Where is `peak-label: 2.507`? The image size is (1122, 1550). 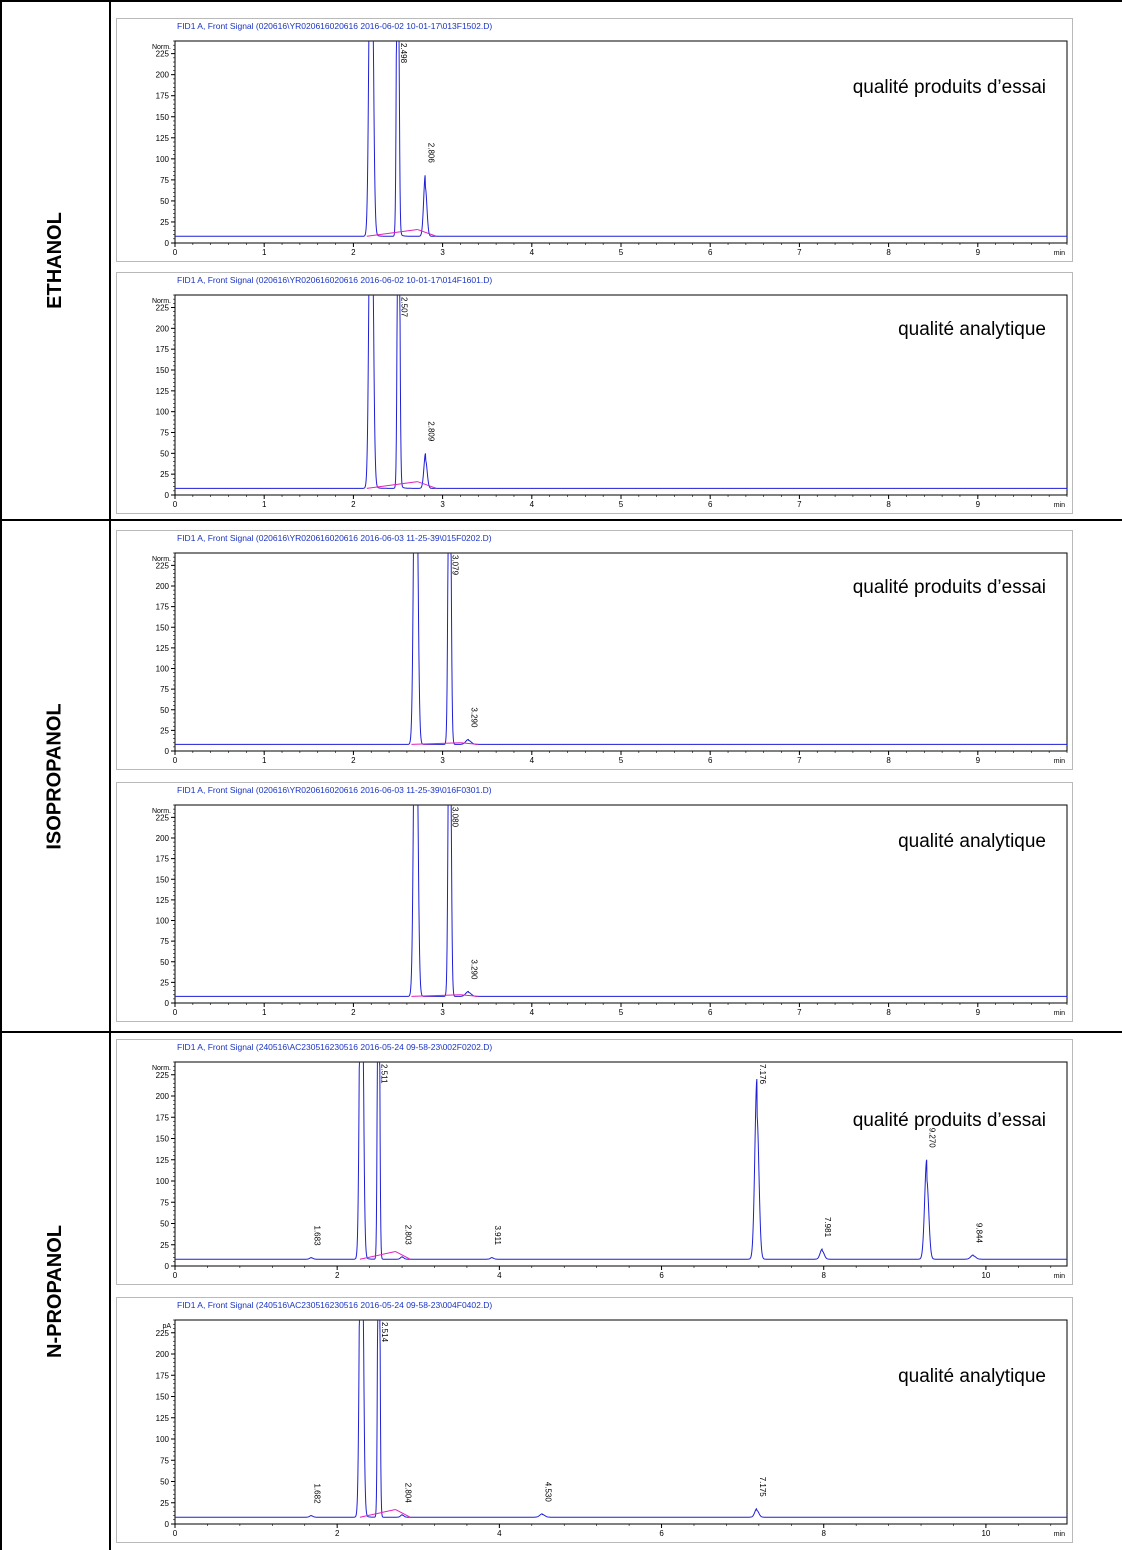
peak-label: 2.507 is located at coordinates (404, 307).